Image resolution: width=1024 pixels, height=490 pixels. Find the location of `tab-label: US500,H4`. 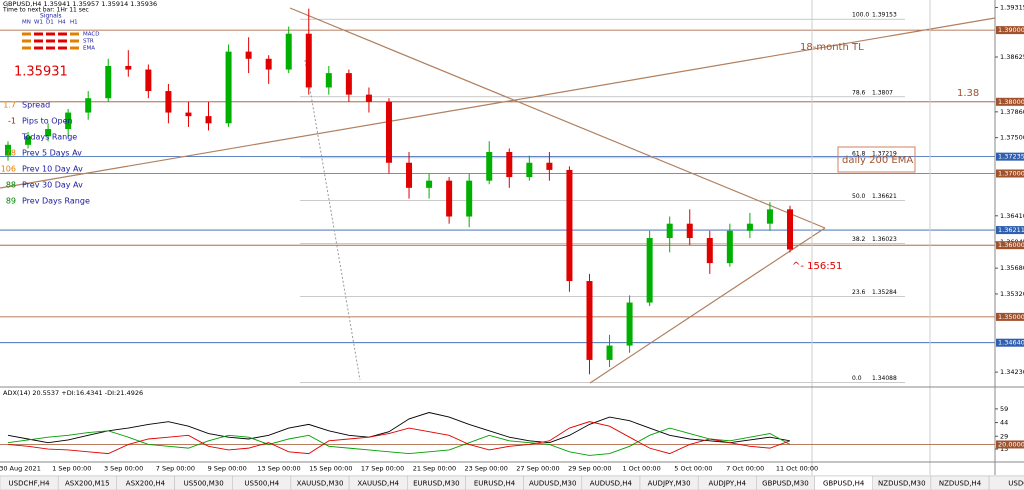

tab-label: US500,H4 is located at coordinates (261, 484).